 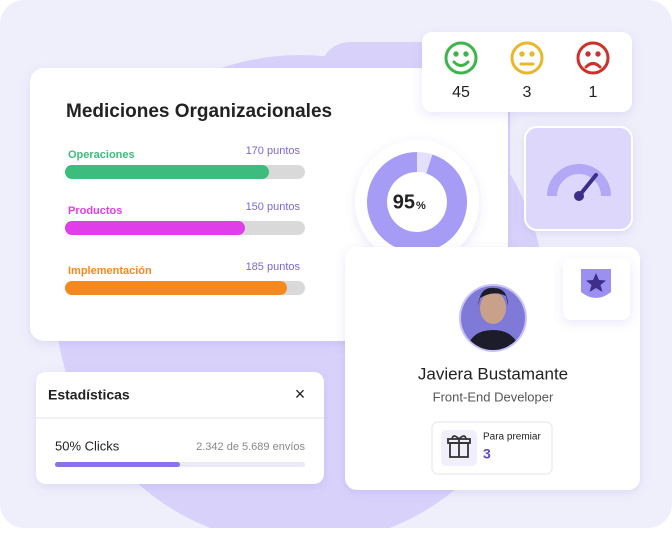 I want to click on gauge-card, so click(x=578, y=178).